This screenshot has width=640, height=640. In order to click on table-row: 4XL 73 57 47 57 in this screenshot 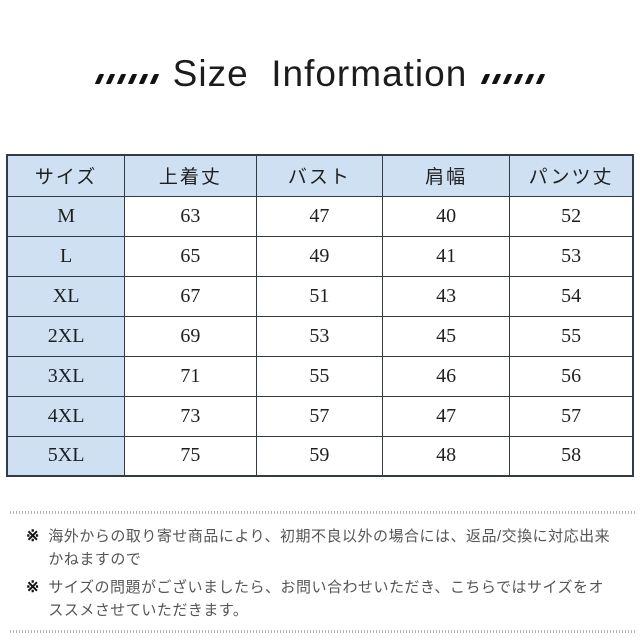, I will do `click(320, 416)`.